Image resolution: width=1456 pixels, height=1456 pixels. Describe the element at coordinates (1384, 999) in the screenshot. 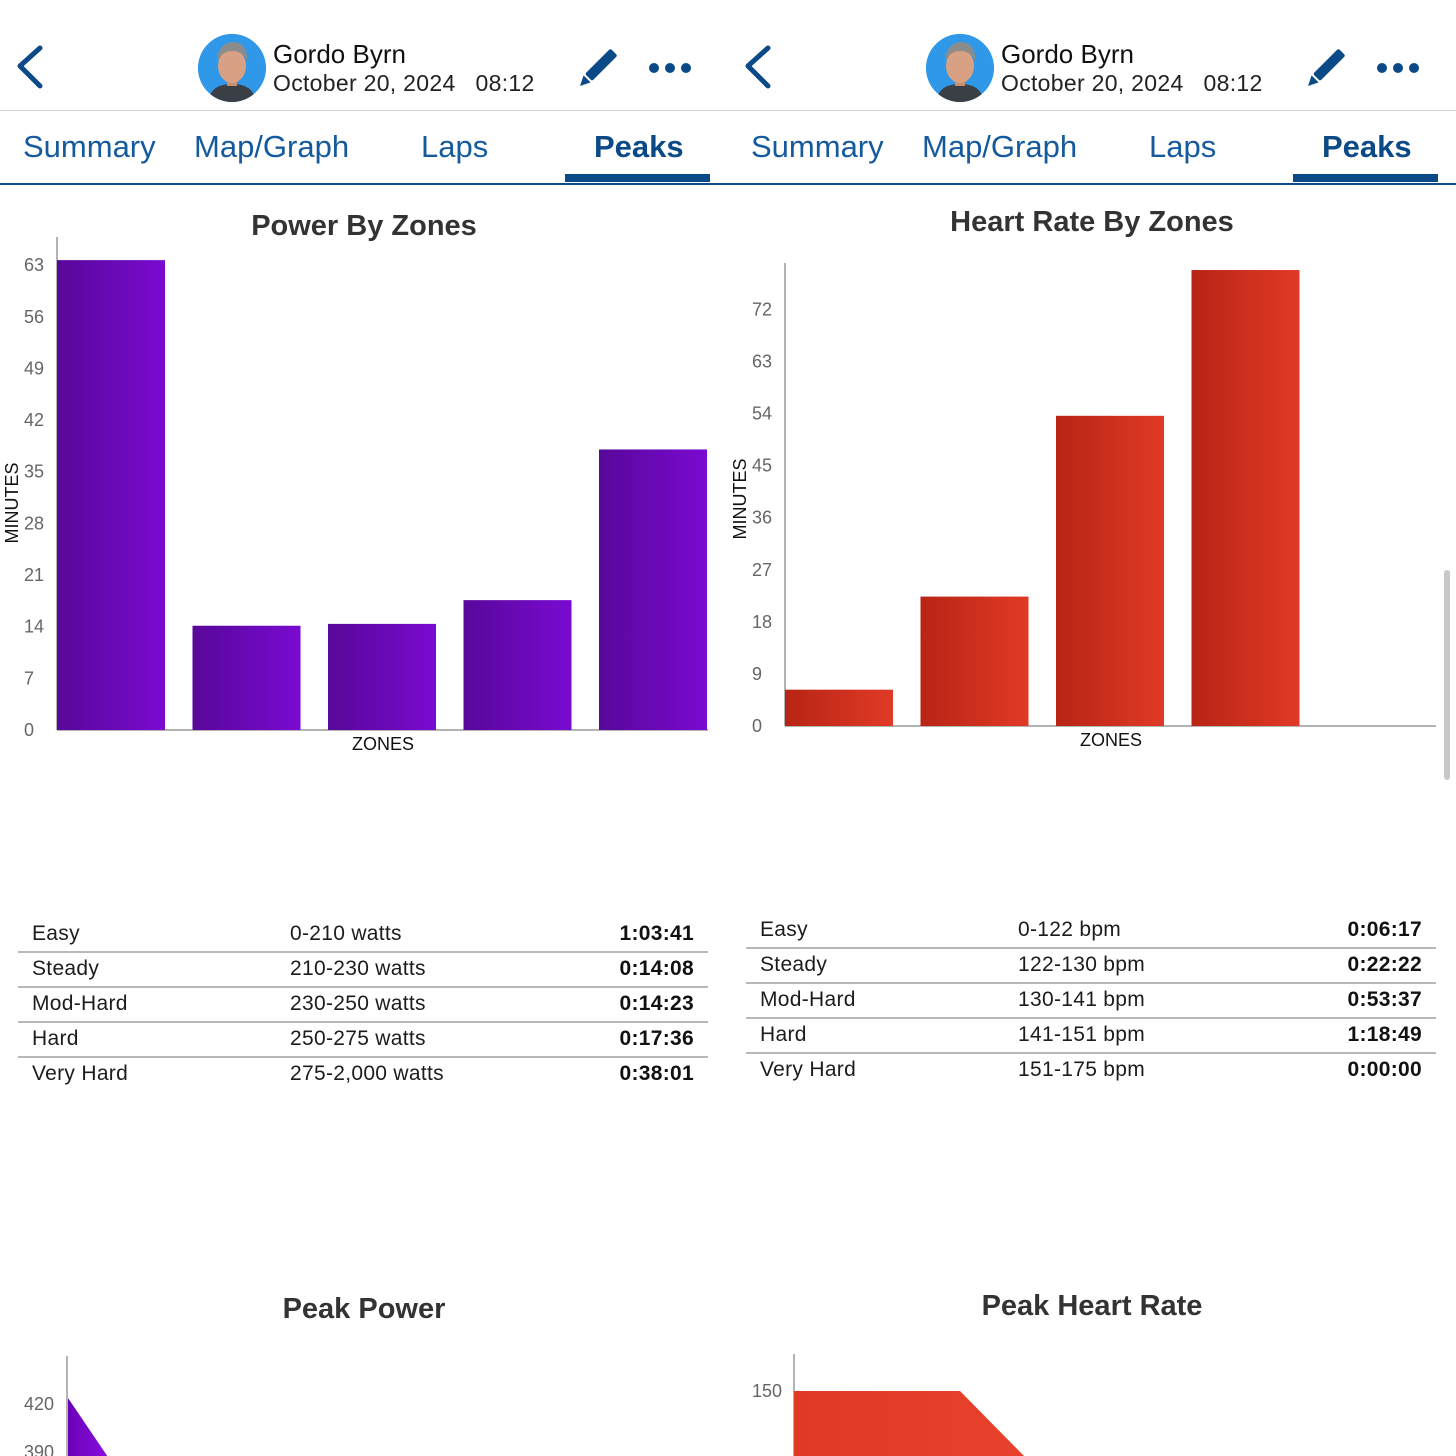

I see `zone-duration: 0:53:37` at that location.